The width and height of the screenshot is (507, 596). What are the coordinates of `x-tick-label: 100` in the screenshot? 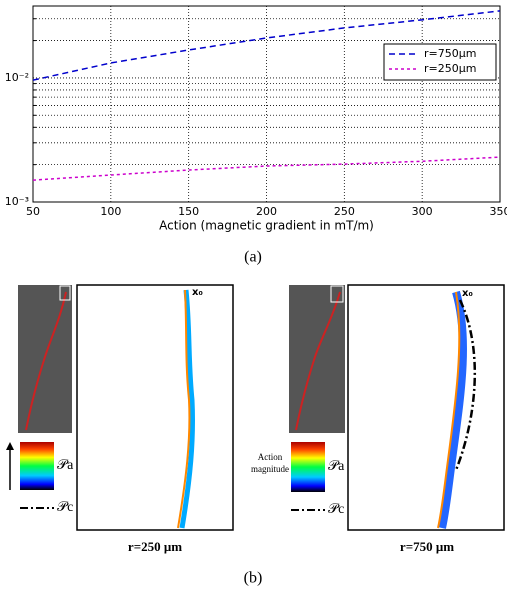 It's located at (110, 211).